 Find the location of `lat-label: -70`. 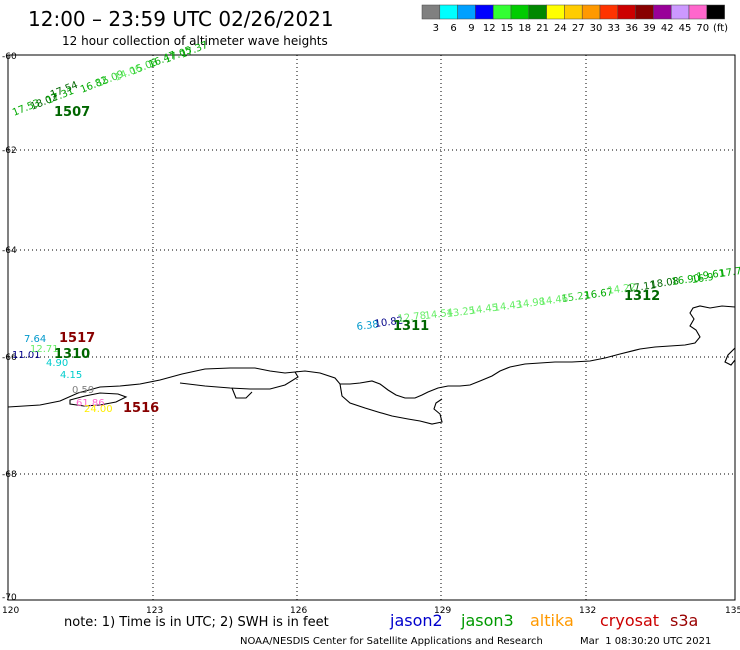

lat-label: -70 is located at coordinates (9, 598).